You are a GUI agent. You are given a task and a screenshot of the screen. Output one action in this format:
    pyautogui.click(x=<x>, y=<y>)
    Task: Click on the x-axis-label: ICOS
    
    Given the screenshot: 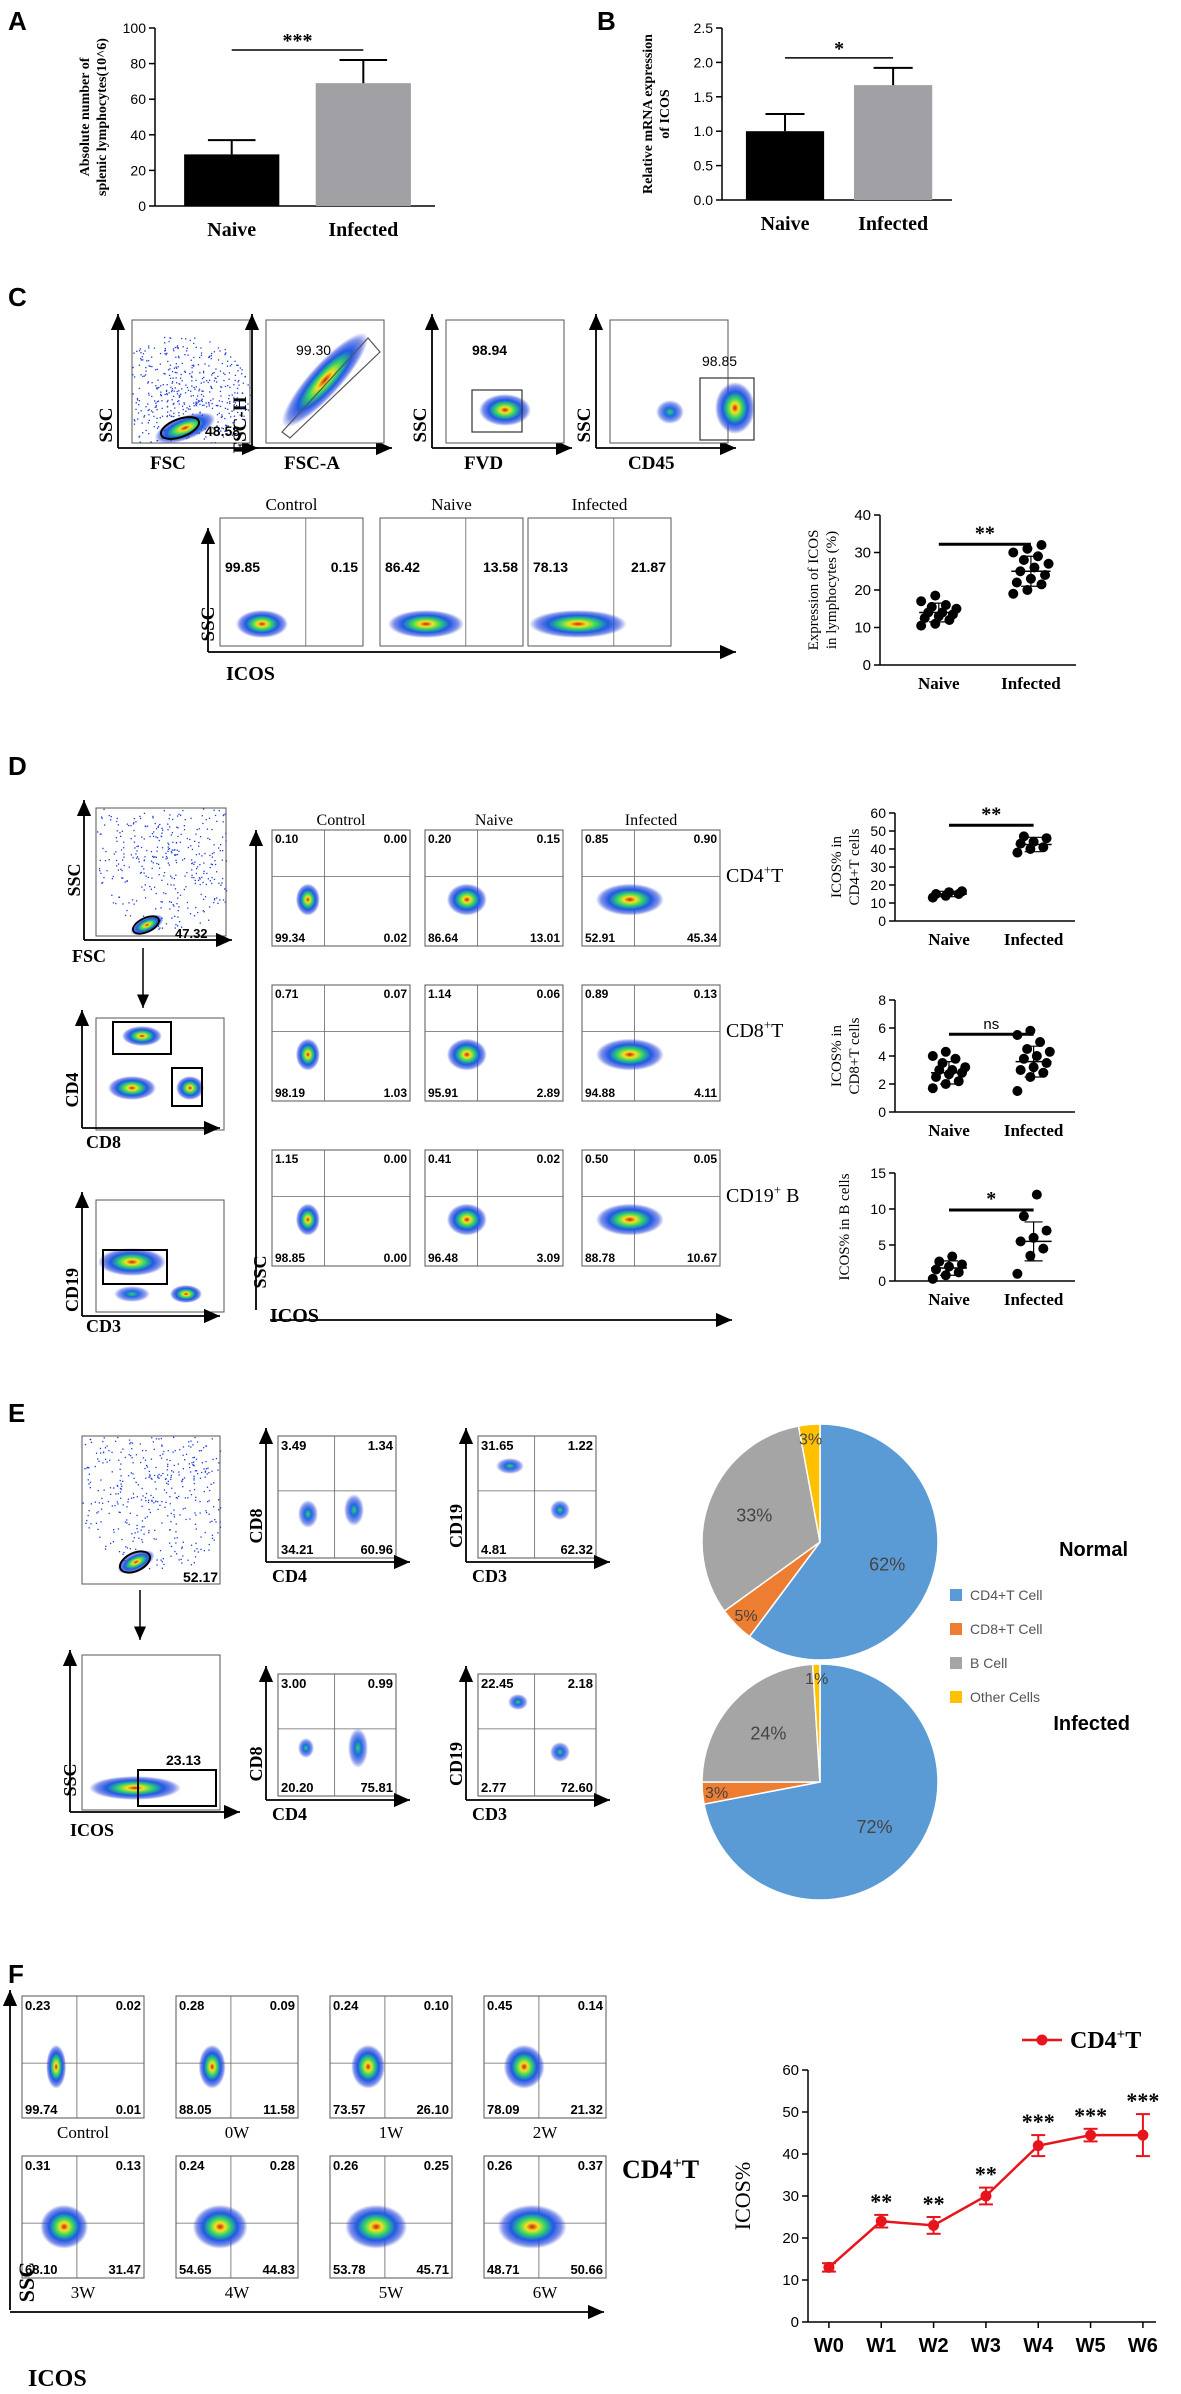 What is the action you would take?
    pyautogui.click(x=92, y=1830)
    